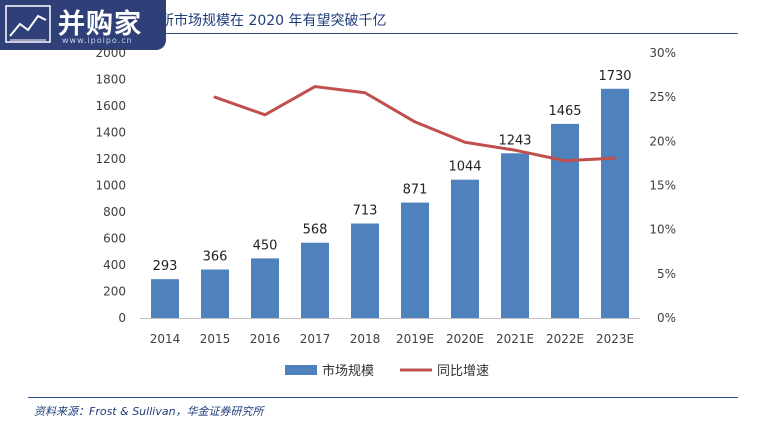 The width and height of the screenshot is (766, 425). Describe the element at coordinates (273, 21) in the screenshot. I see `chart-title: 所市场规模在 2020 年有望突破千亿` at that location.